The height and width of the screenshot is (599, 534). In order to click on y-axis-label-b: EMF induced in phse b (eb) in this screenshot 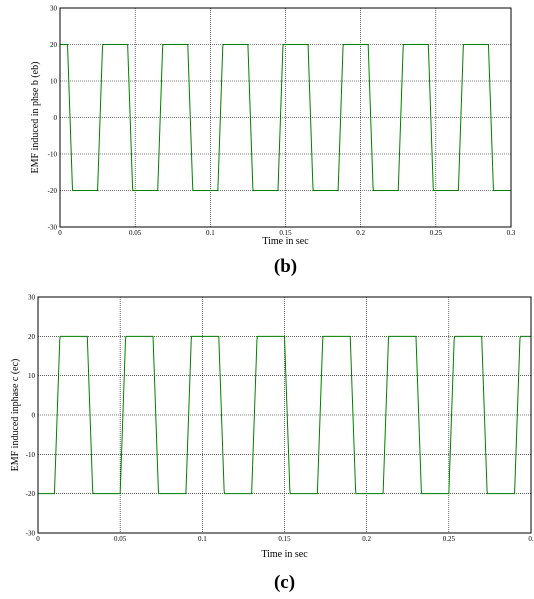, I will do `click(35, 118)`.